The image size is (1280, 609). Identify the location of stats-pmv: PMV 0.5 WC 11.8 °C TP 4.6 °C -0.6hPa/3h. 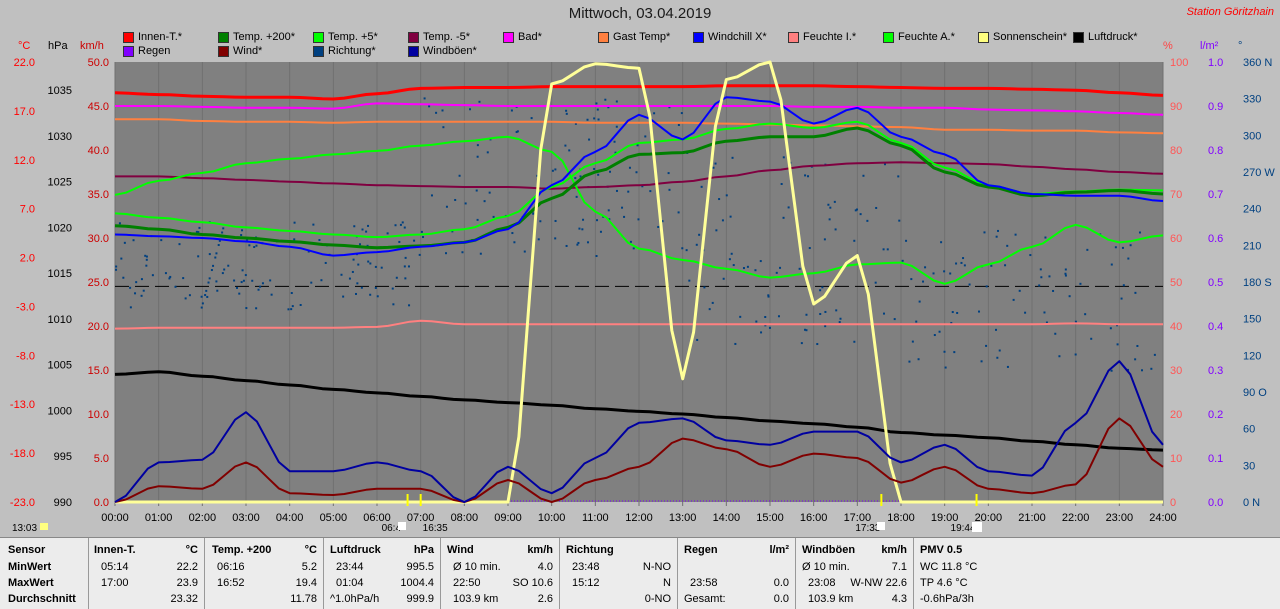
(994, 573).